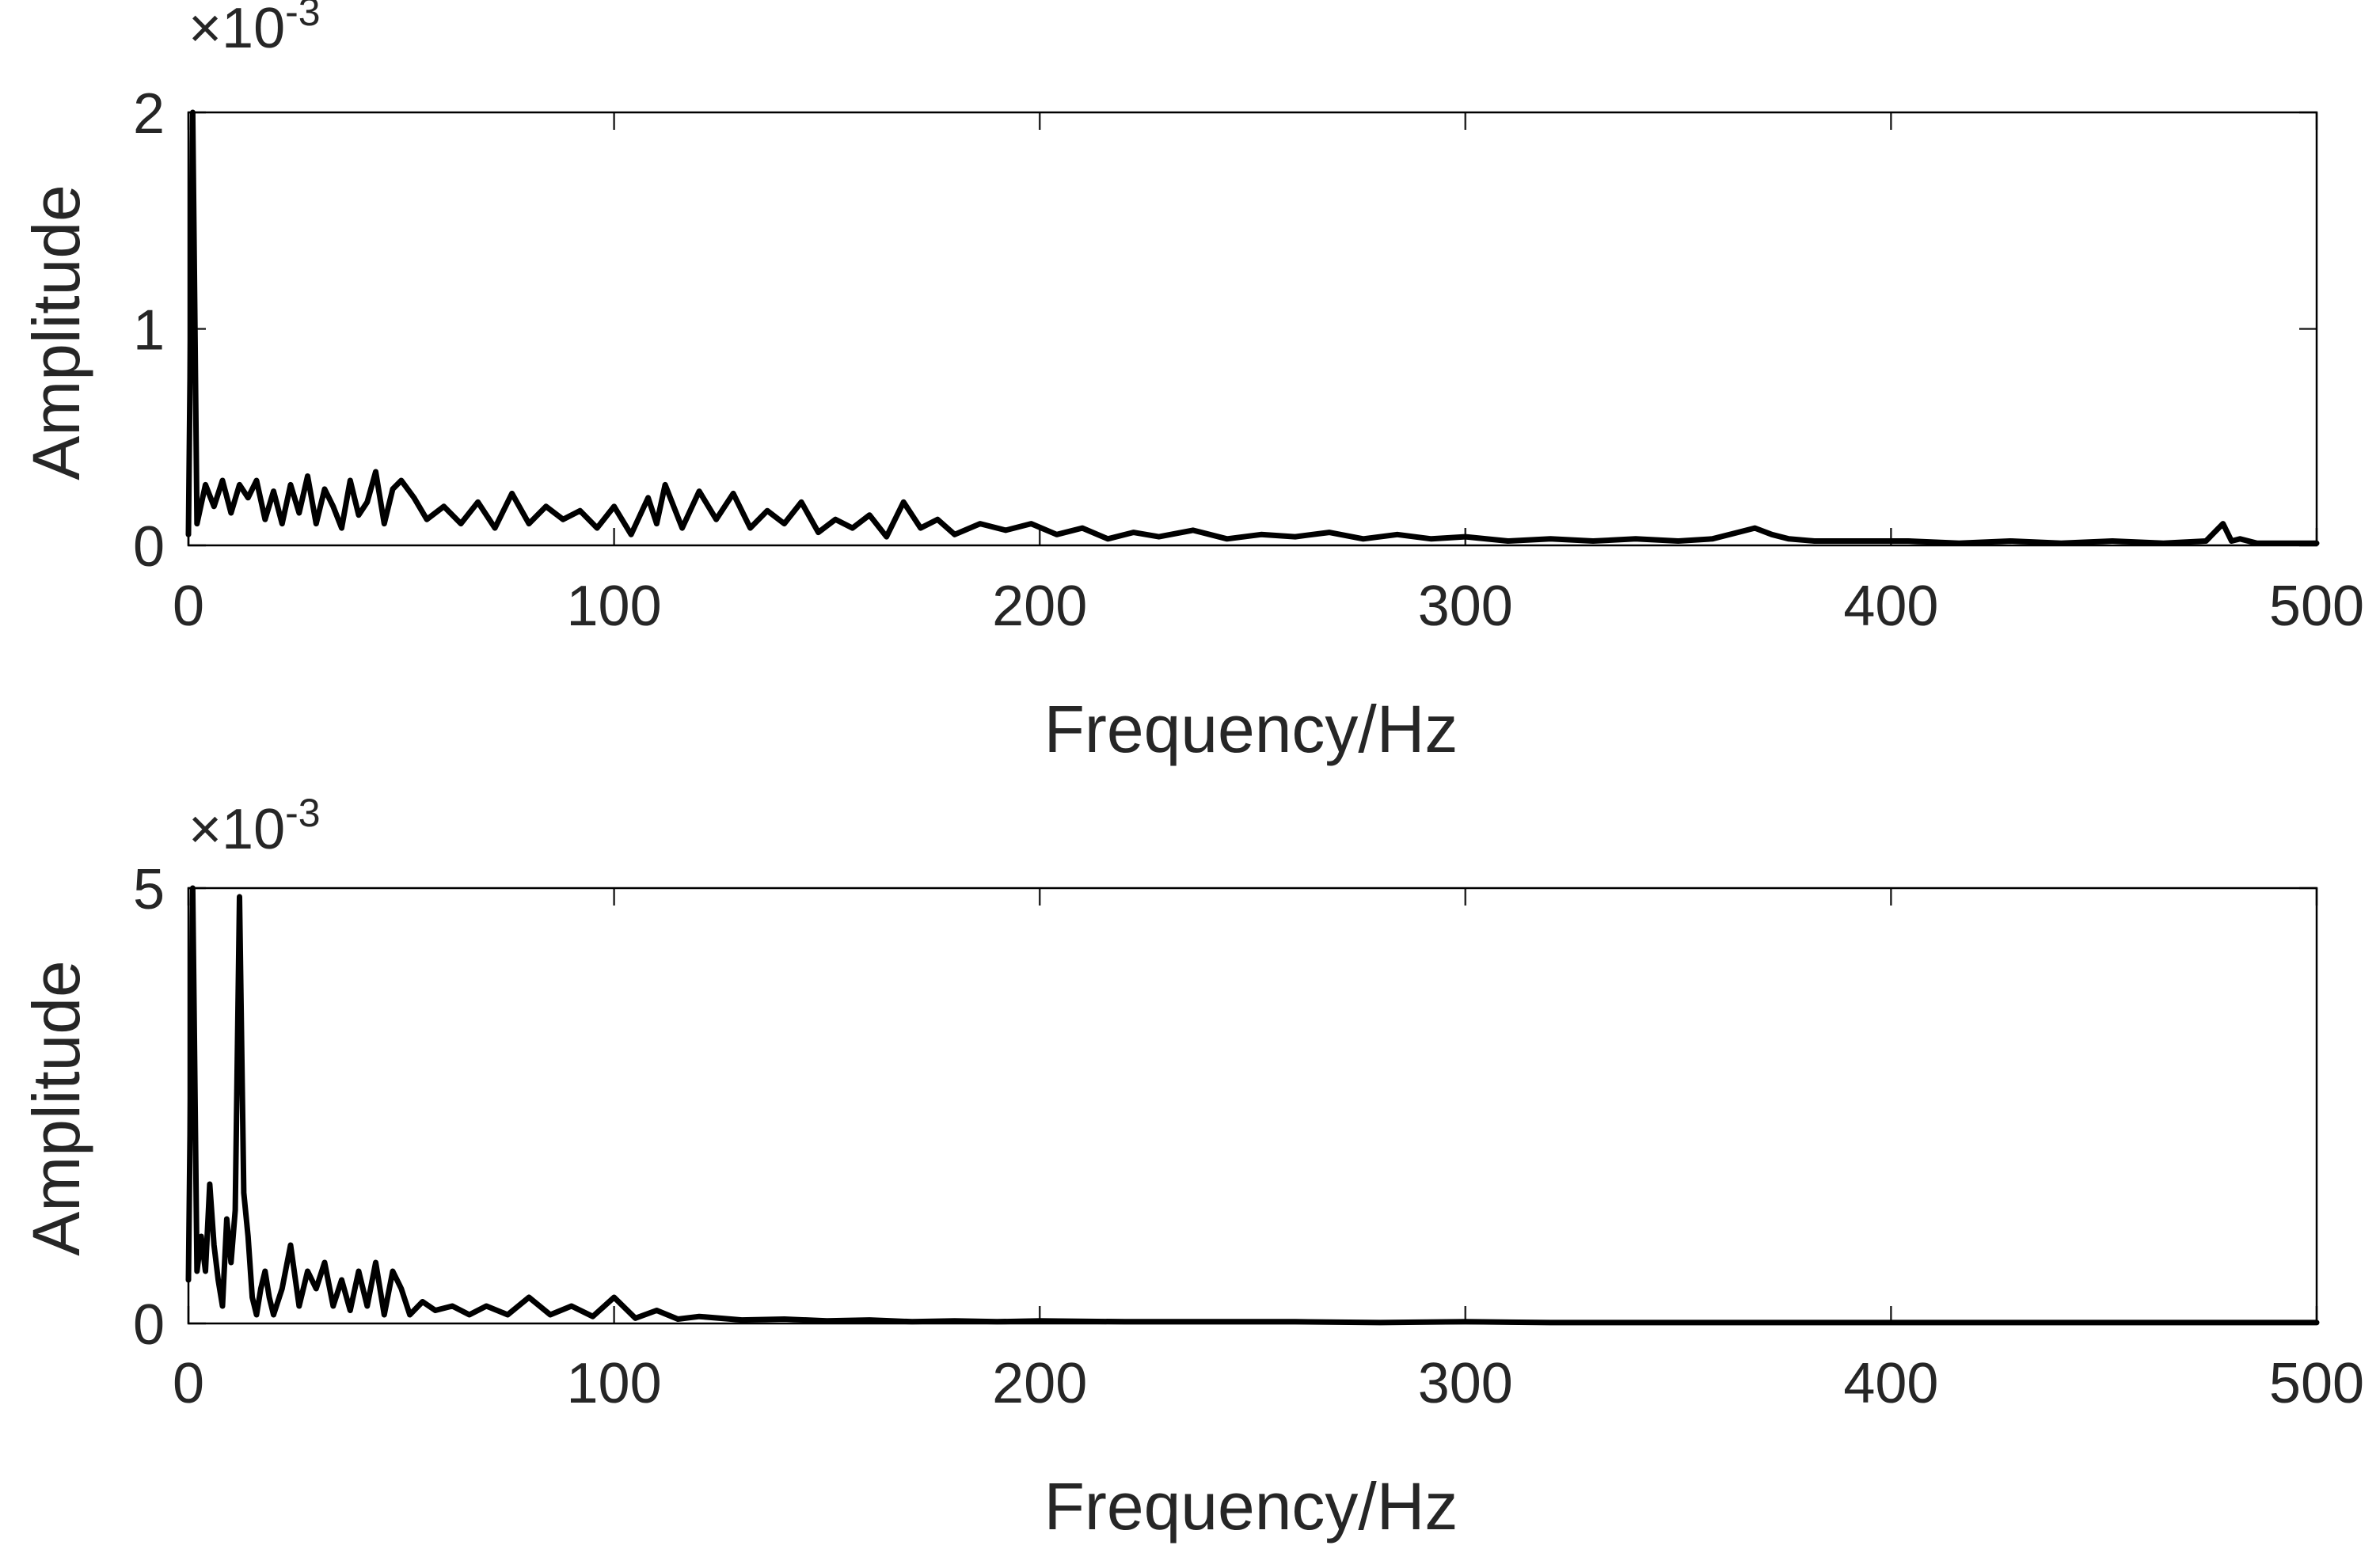 The height and width of the screenshot is (1553, 2380). Describe the element at coordinates (2316, 606) in the screenshot. I see `top-x-tick-label: 500` at that location.